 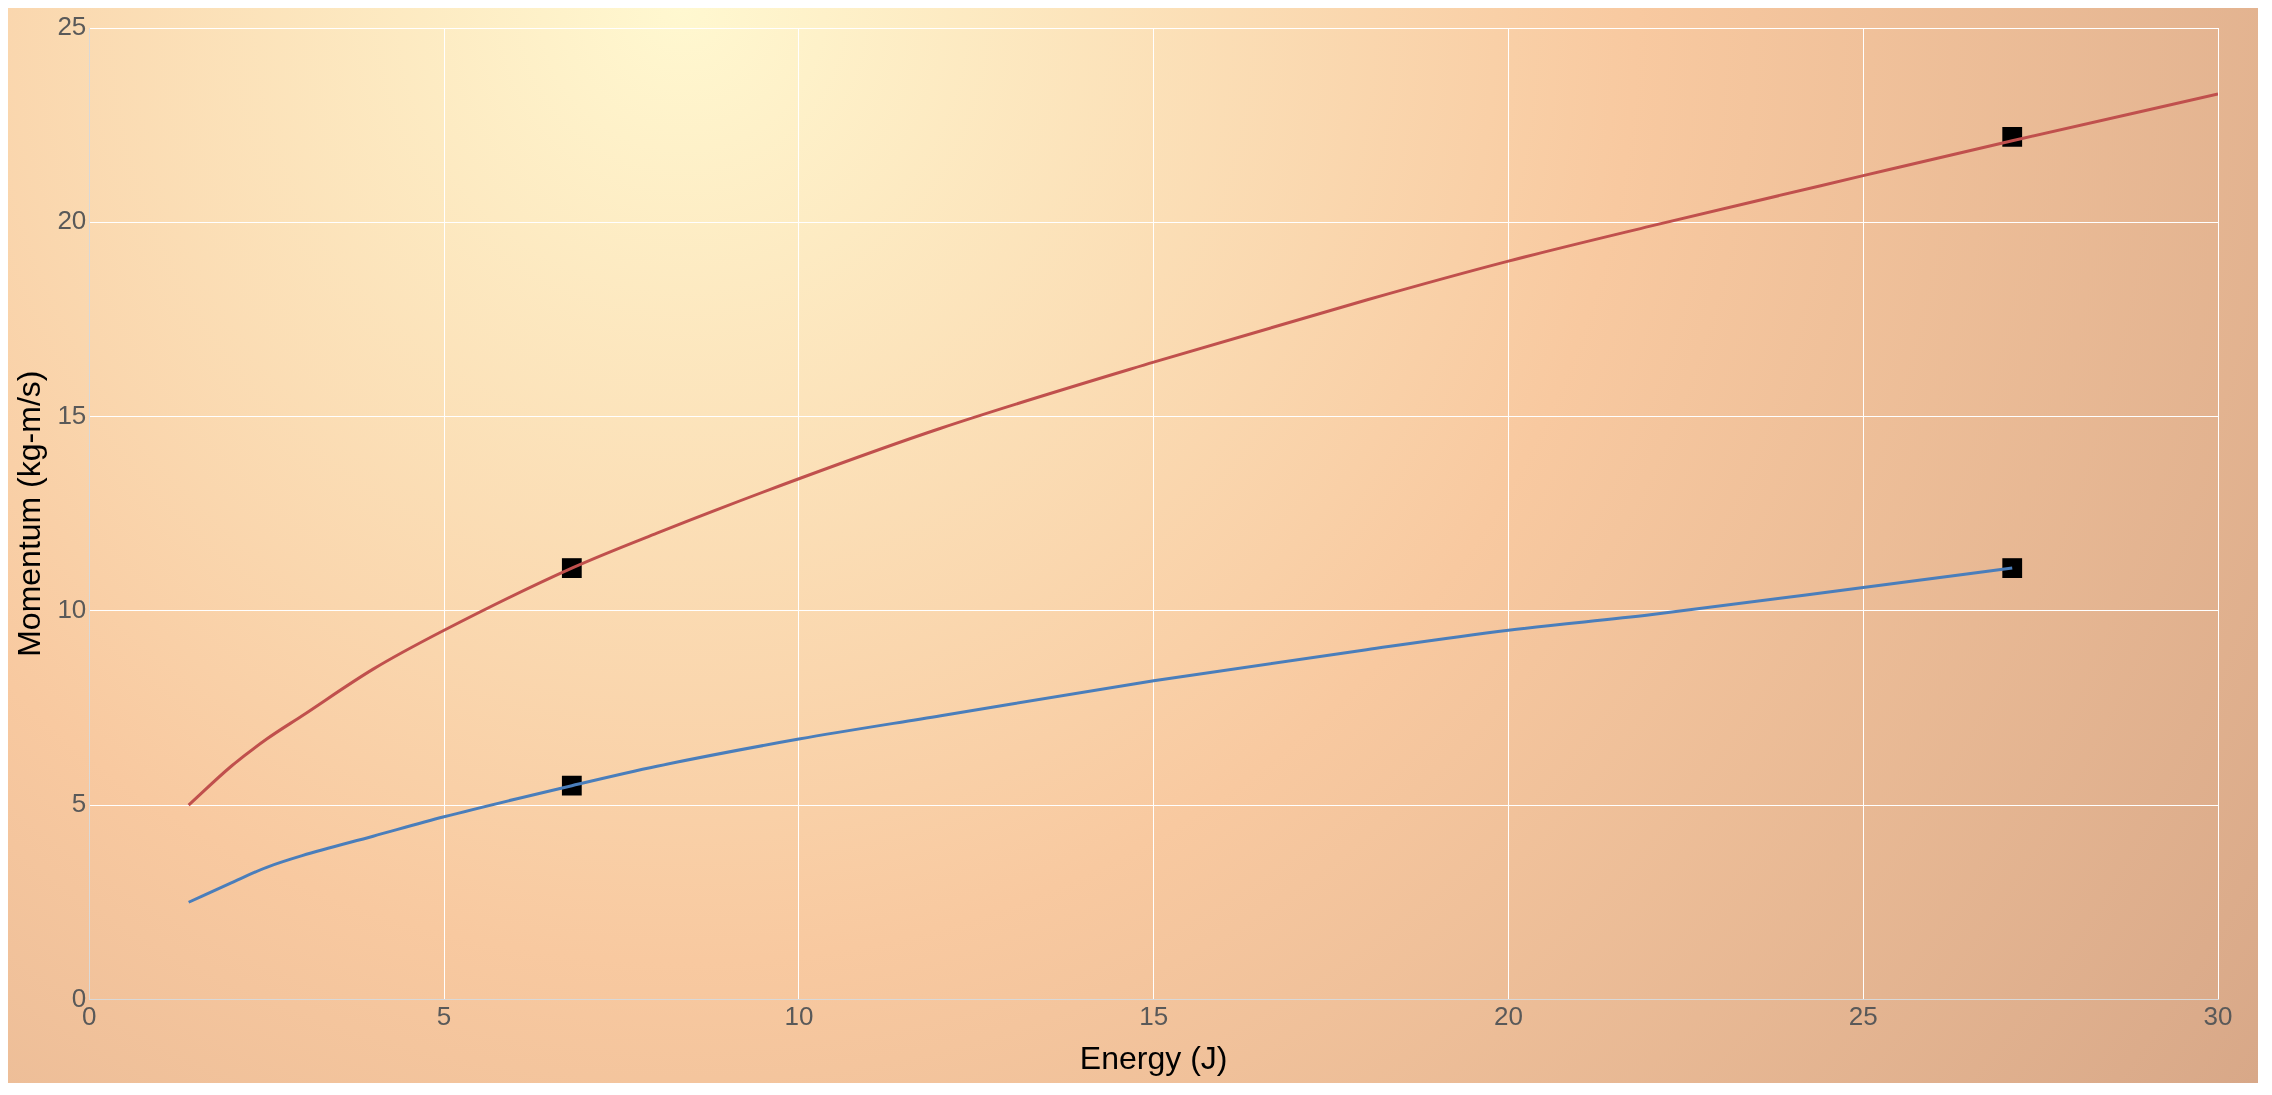 What do you see at coordinates (29, 513) in the screenshot?
I see `y-axis-title: Momentum (kg-m/s)` at bounding box center [29, 513].